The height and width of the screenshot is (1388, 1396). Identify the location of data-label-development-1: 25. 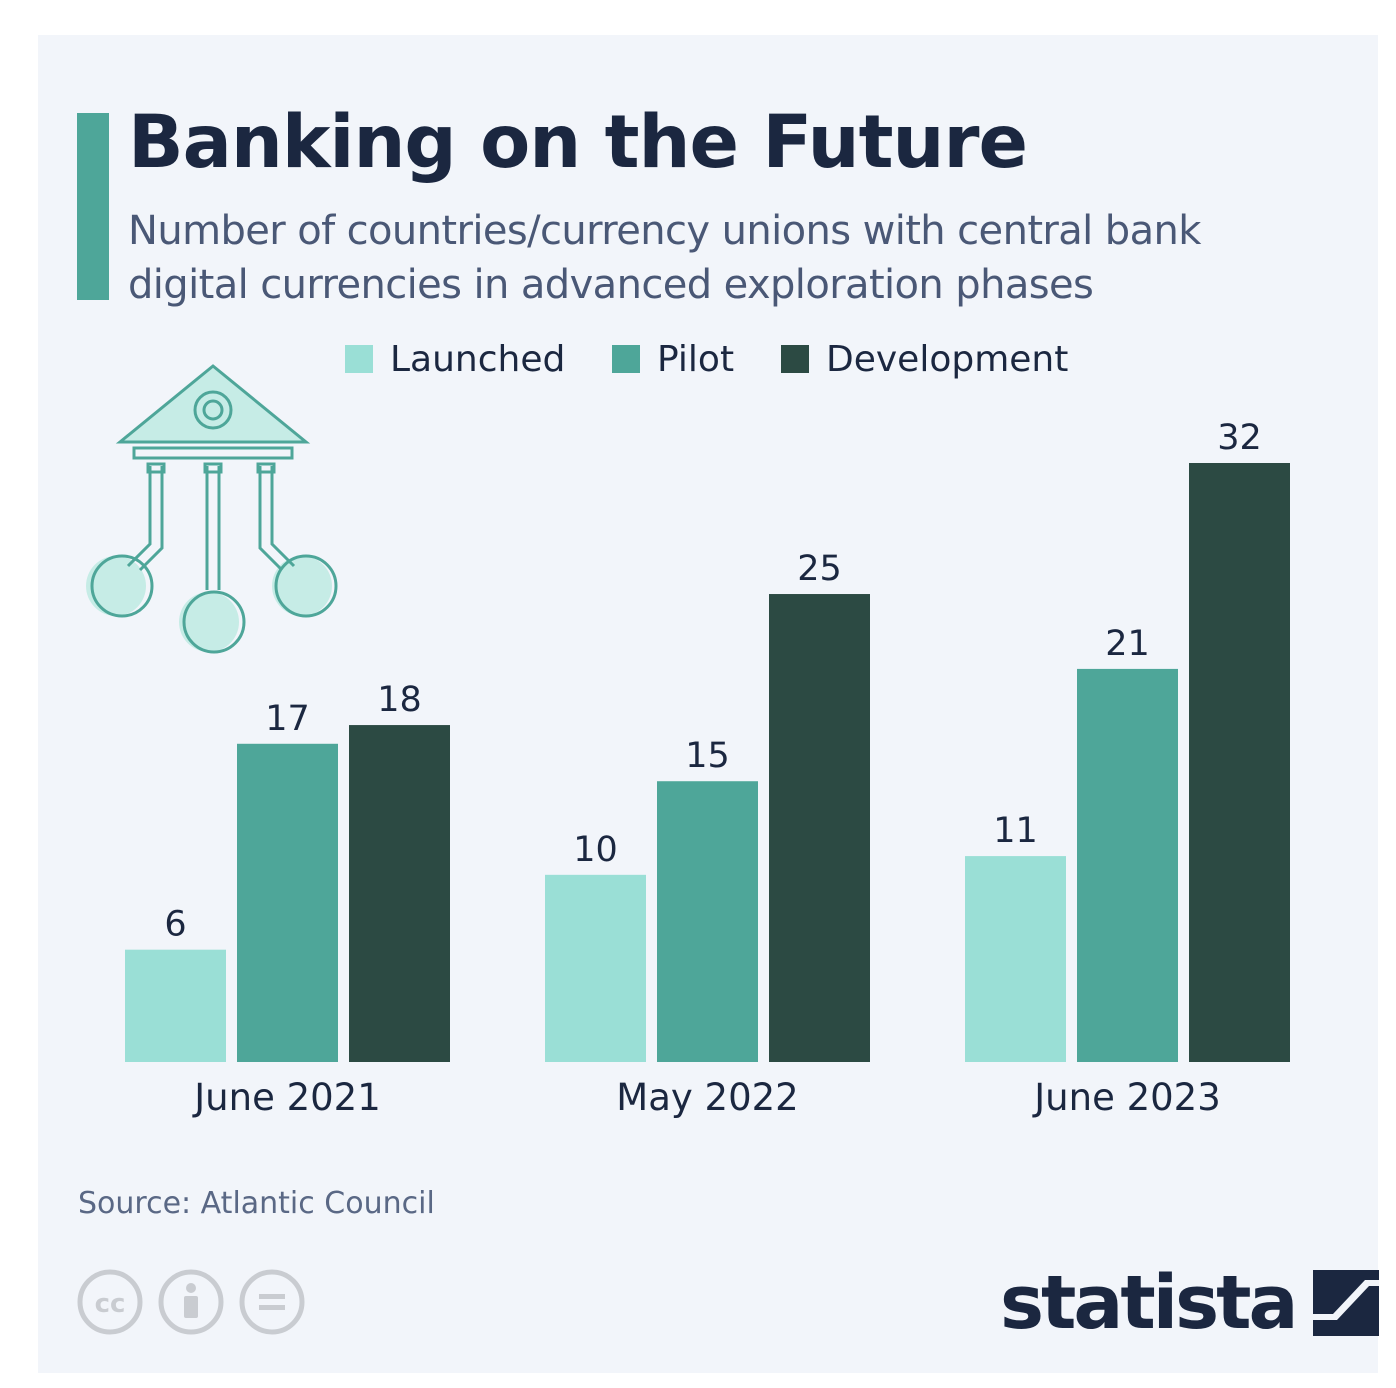
(819, 569).